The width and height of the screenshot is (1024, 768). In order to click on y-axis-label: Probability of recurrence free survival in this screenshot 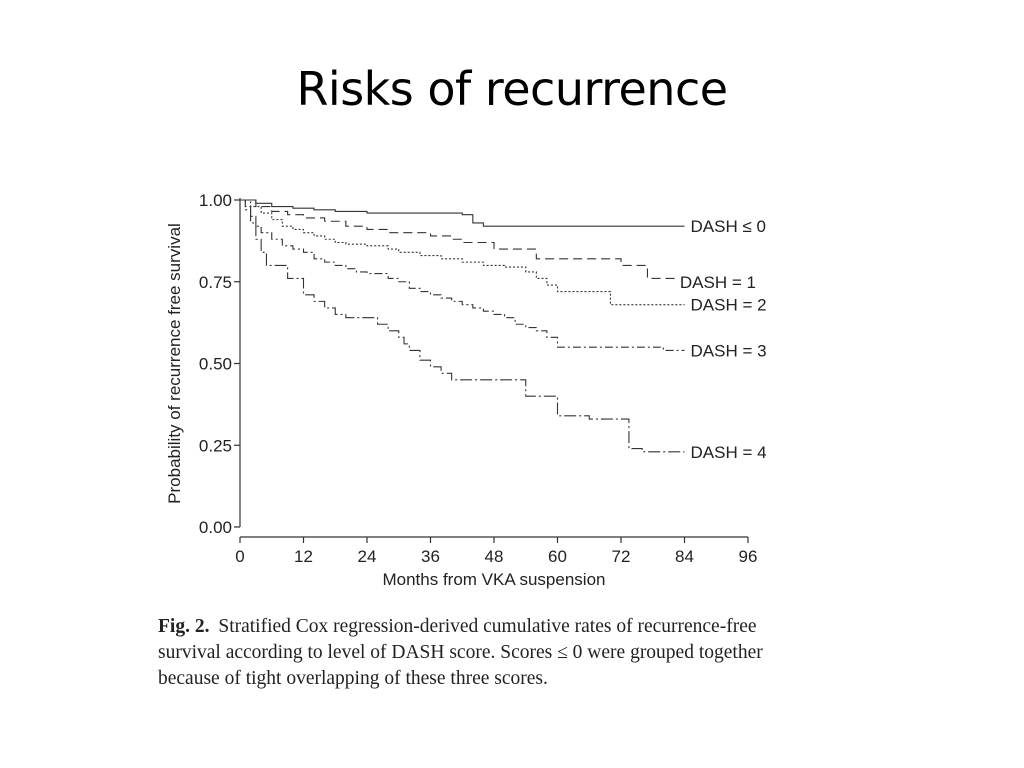, I will do `click(174, 363)`.